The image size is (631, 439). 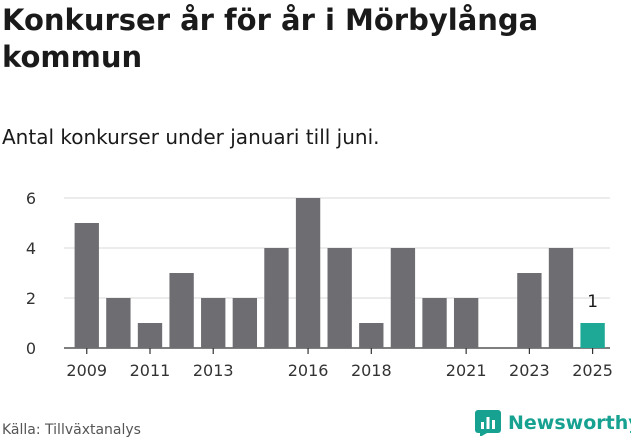 What do you see at coordinates (592, 335) in the screenshot?
I see `bar-highlight` at bounding box center [592, 335].